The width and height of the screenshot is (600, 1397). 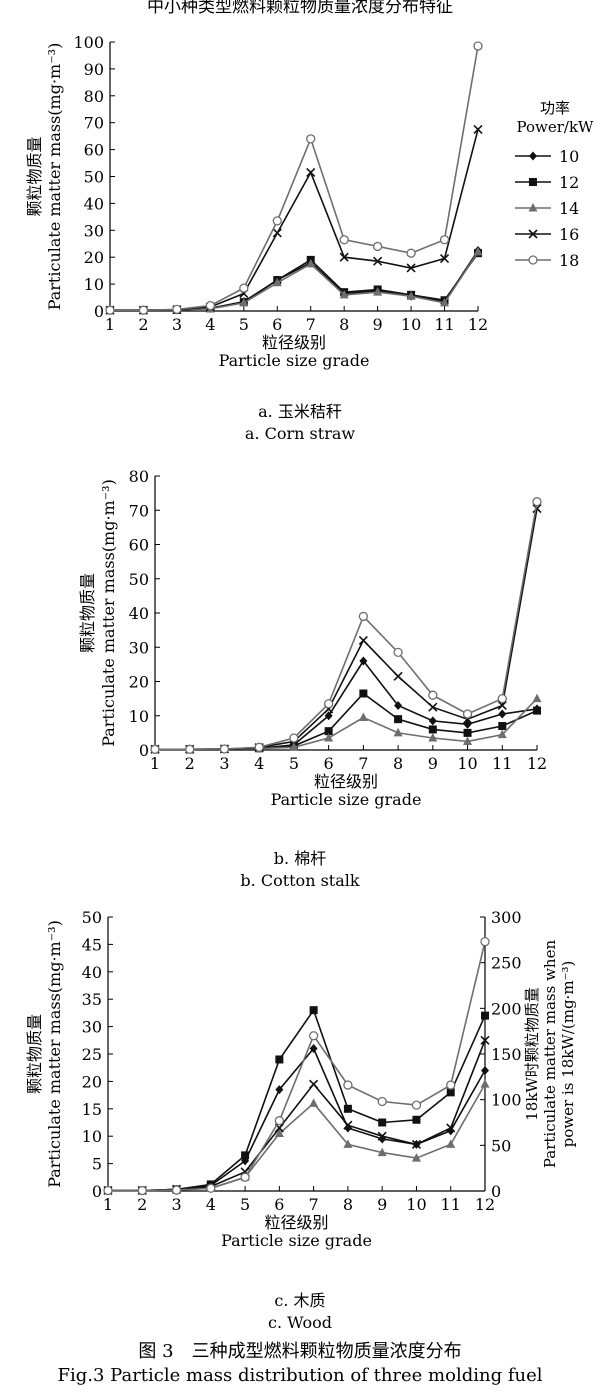 What do you see at coordinates (294, 342) in the screenshot?
I see `charta-xlabel-cn: 粒径级别` at bounding box center [294, 342].